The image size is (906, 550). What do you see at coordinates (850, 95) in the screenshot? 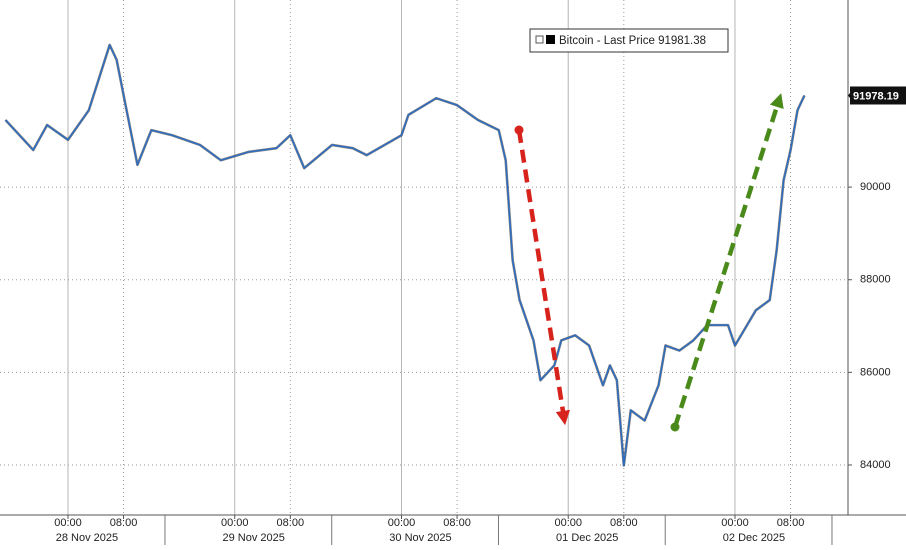
I see `last-price-tag-pointer` at bounding box center [850, 95].